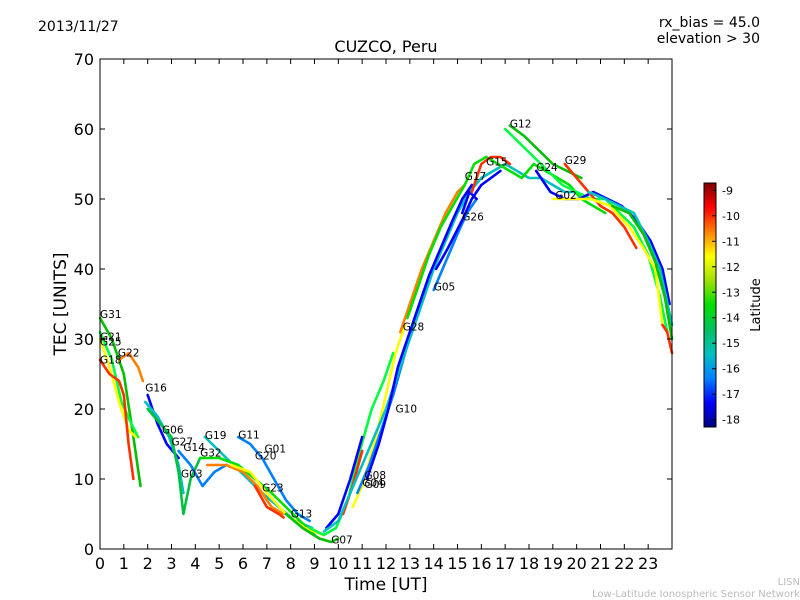 The image size is (800, 600). I want to click on sat-label: G32, so click(211, 454).